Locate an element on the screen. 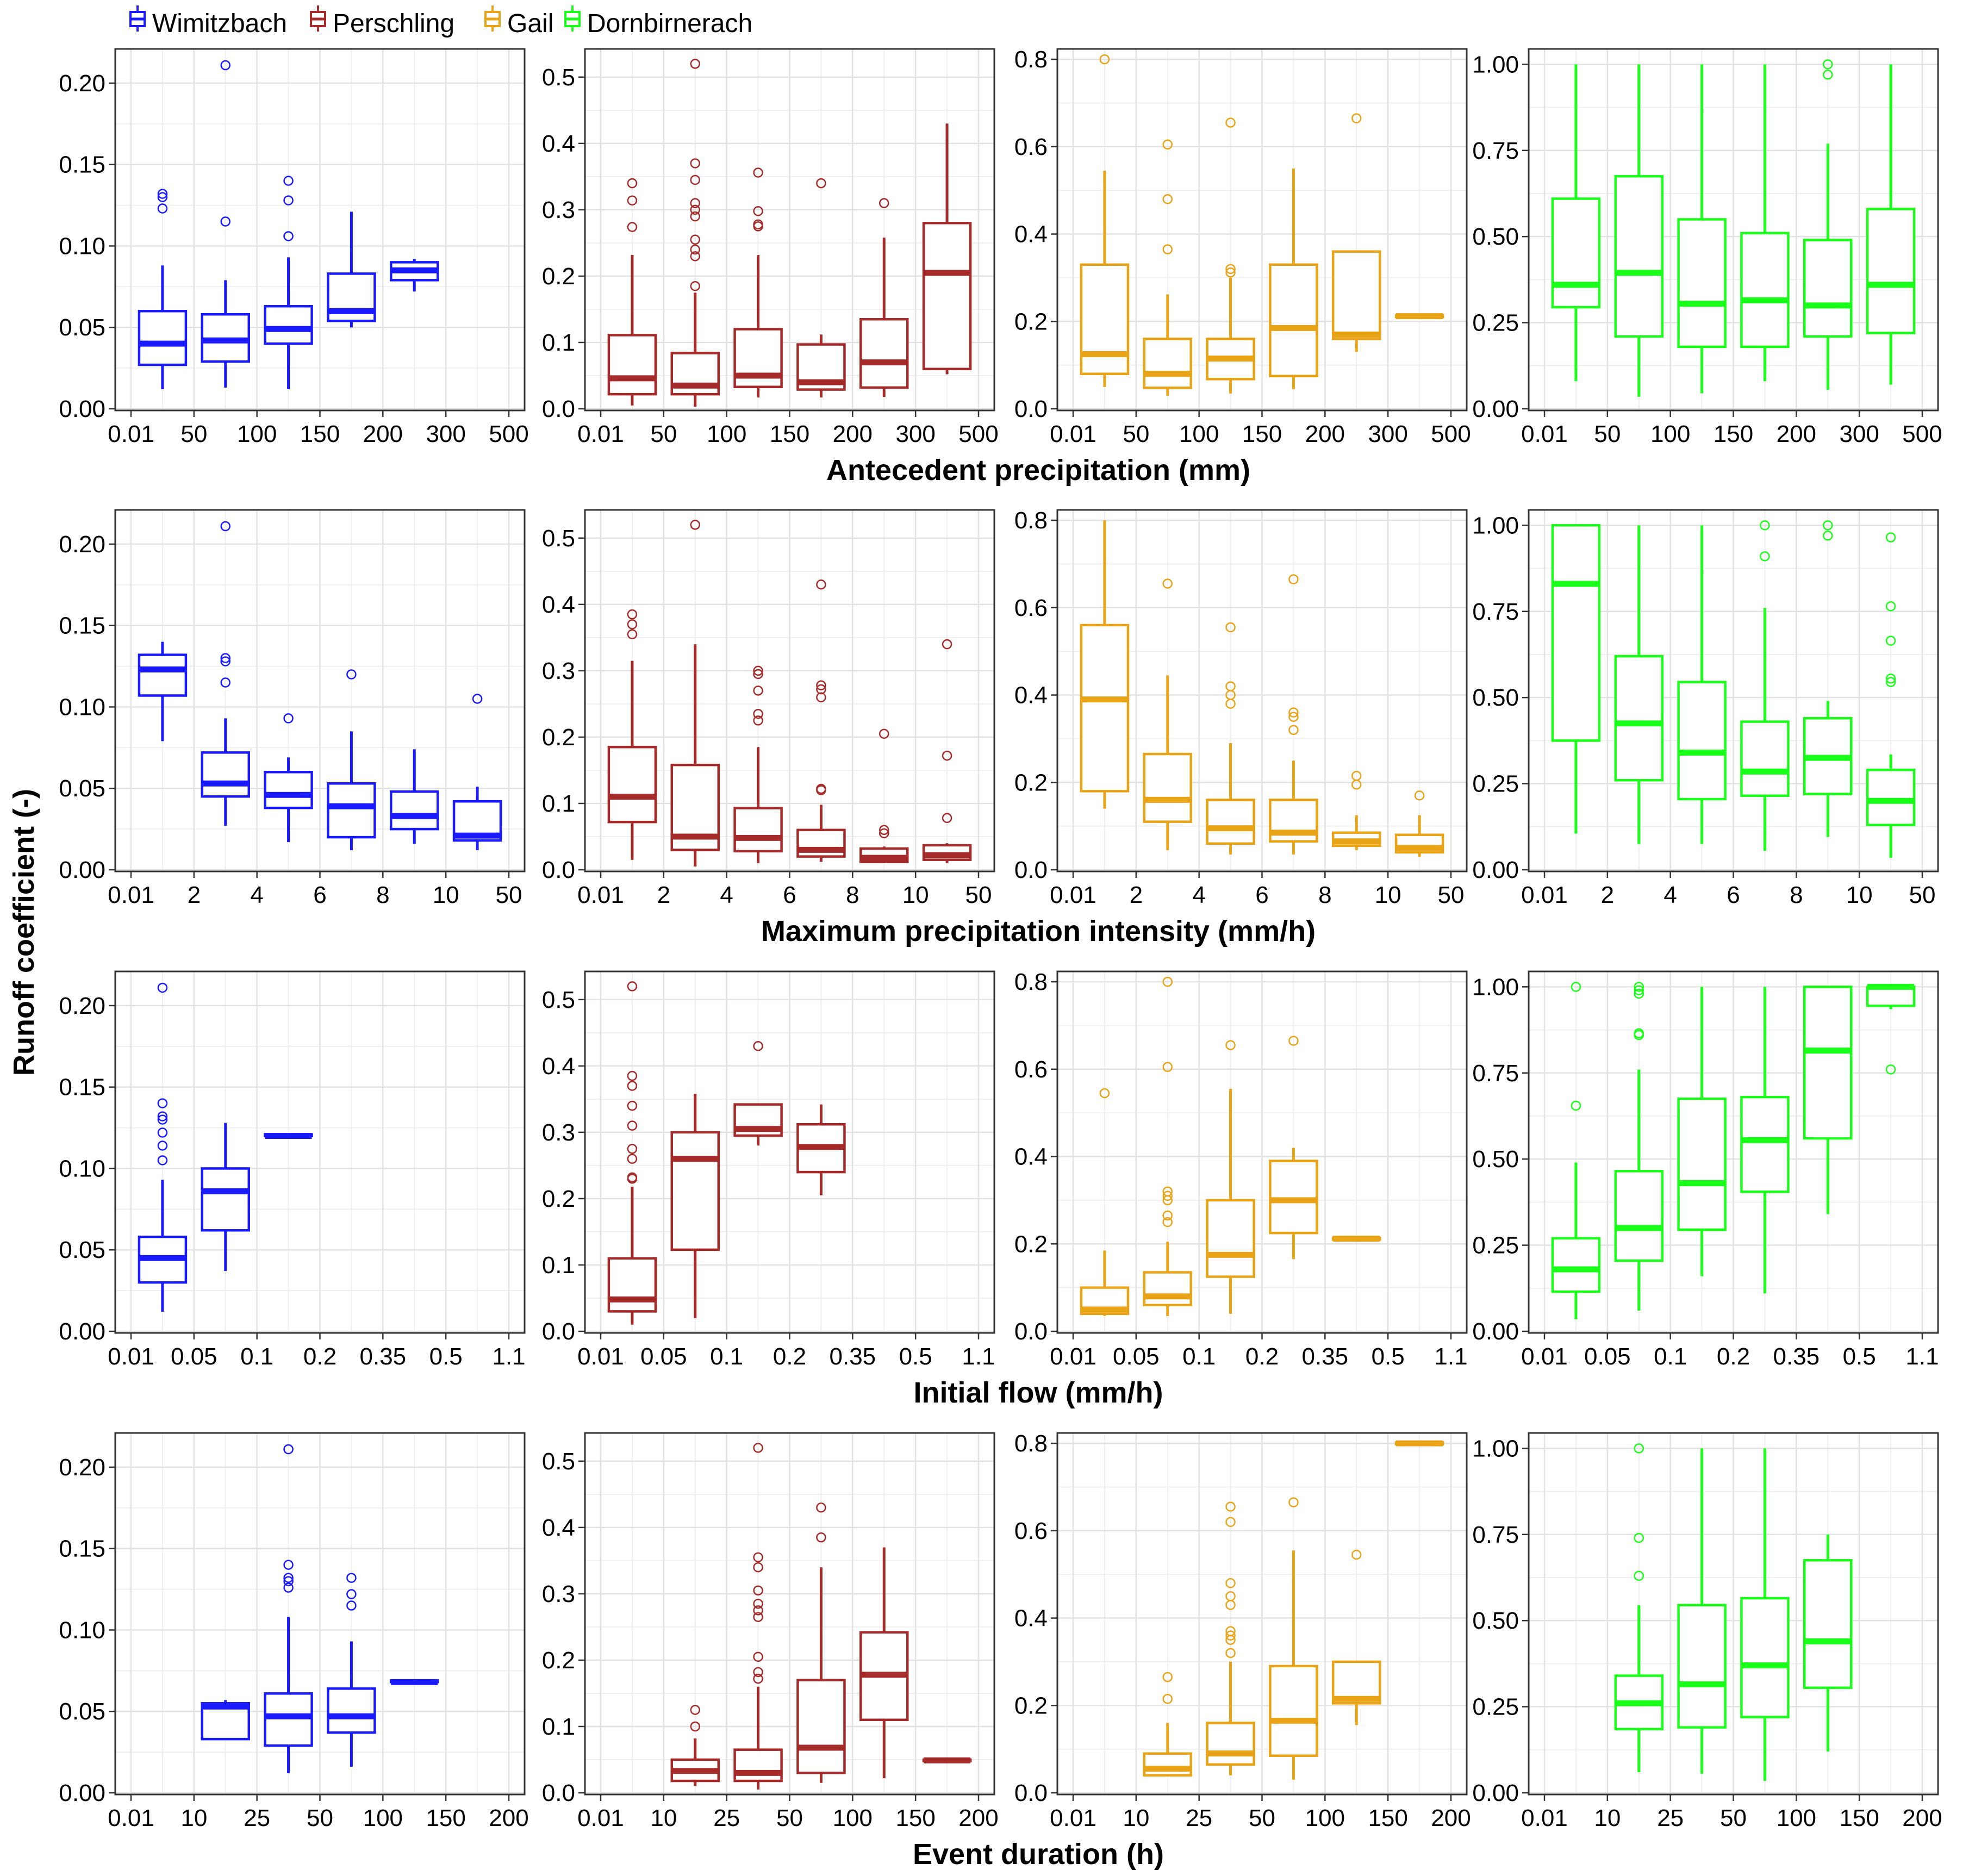 Image resolution: width=1975 pixels, height=1876 pixels. legend: Wimitzbach Perschling Gail Dornbirnerach is located at coordinates (440, 22).